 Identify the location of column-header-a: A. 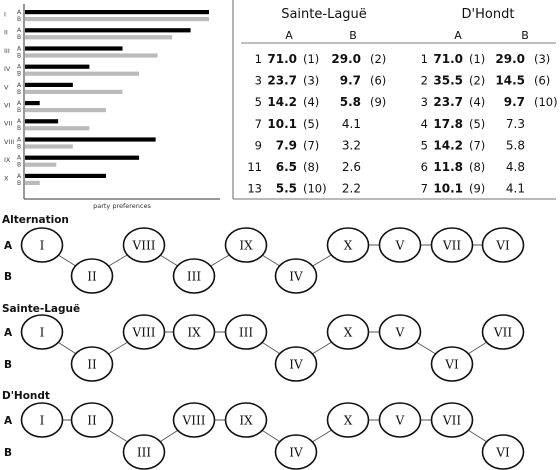
(289, 35).